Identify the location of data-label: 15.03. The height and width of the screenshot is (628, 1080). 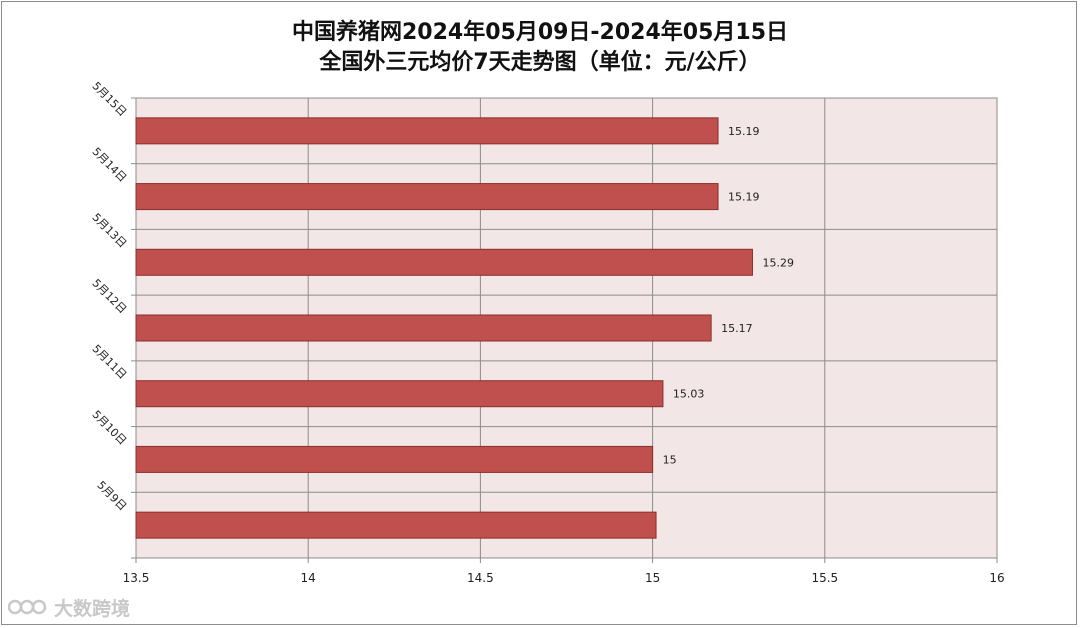
(689, 394).